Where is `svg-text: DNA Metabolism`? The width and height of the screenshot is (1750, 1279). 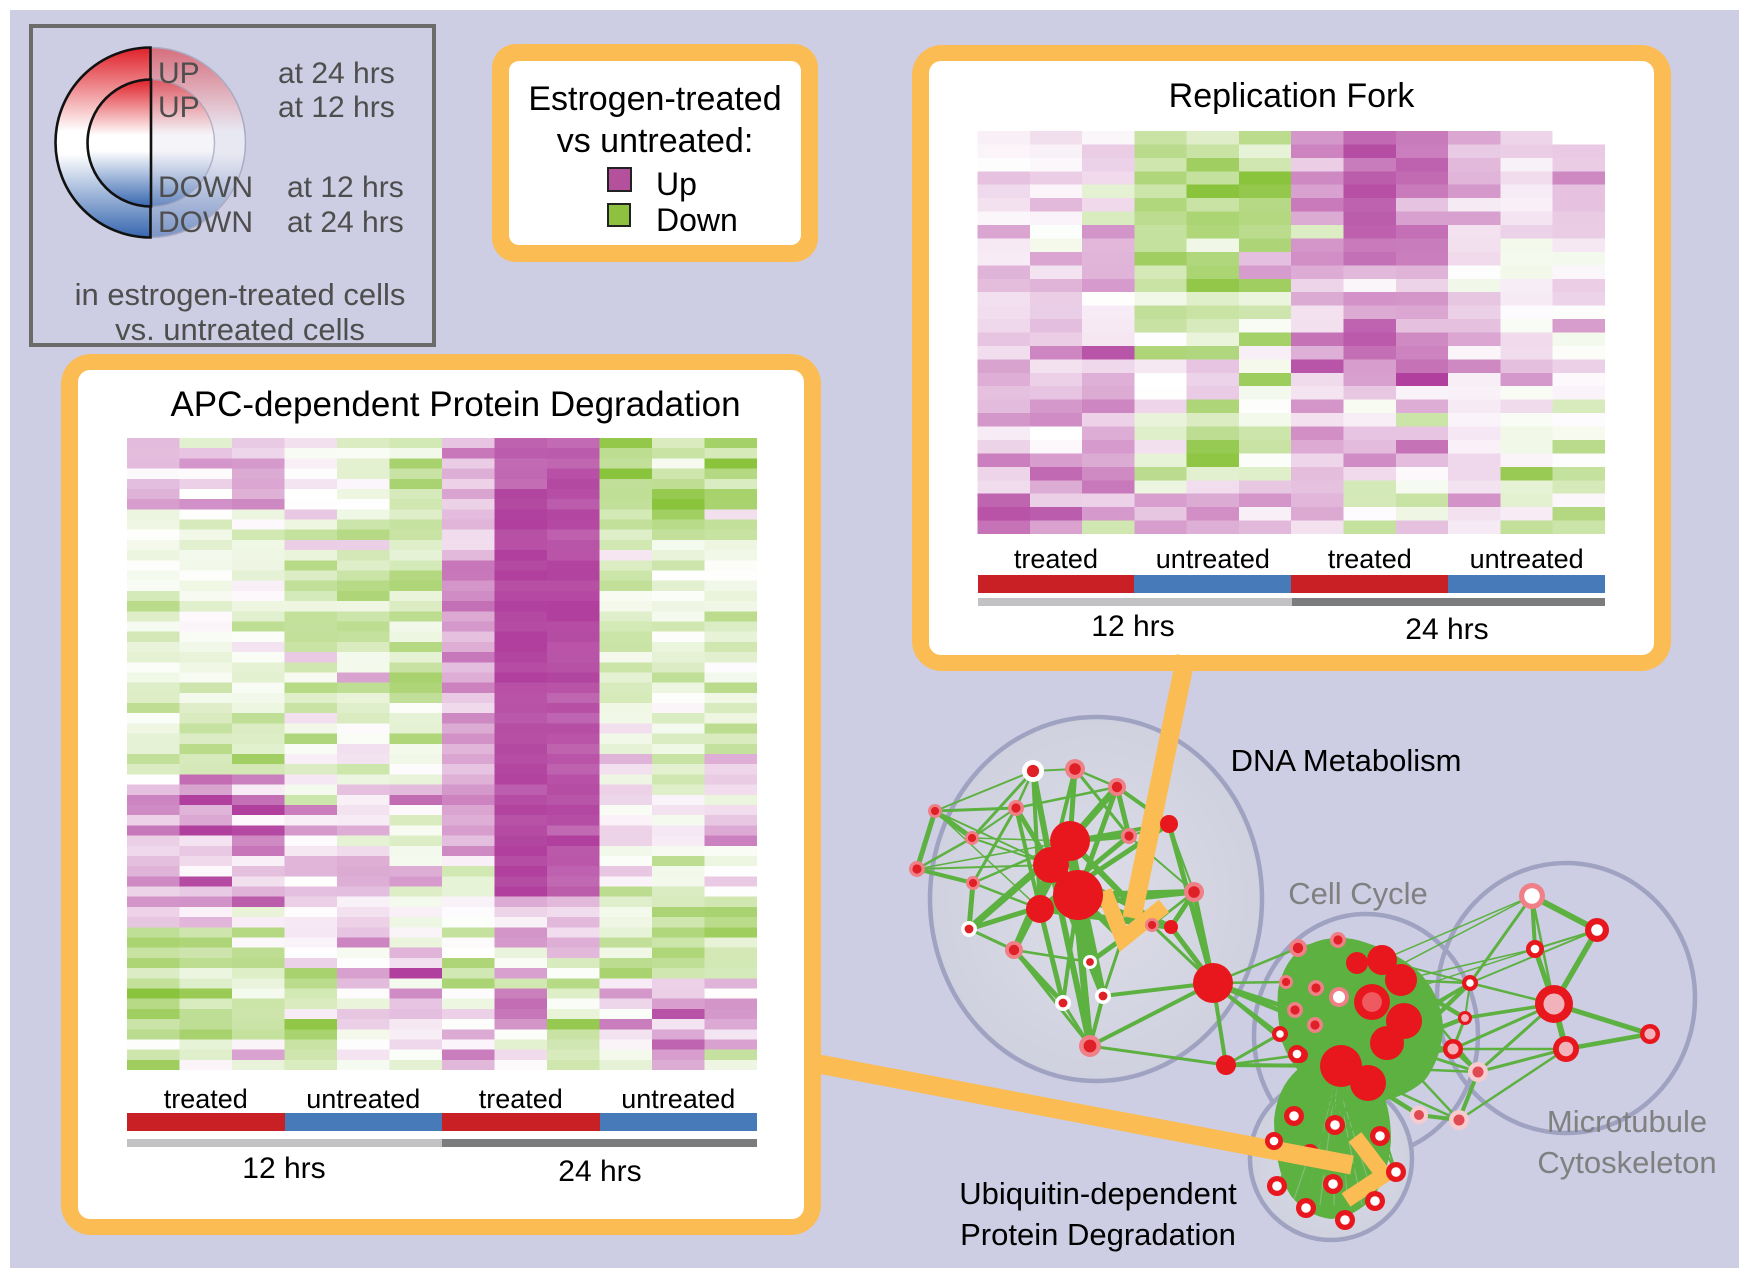
svg-text: DNA Metabolism is located at coordinates (1346, 760).